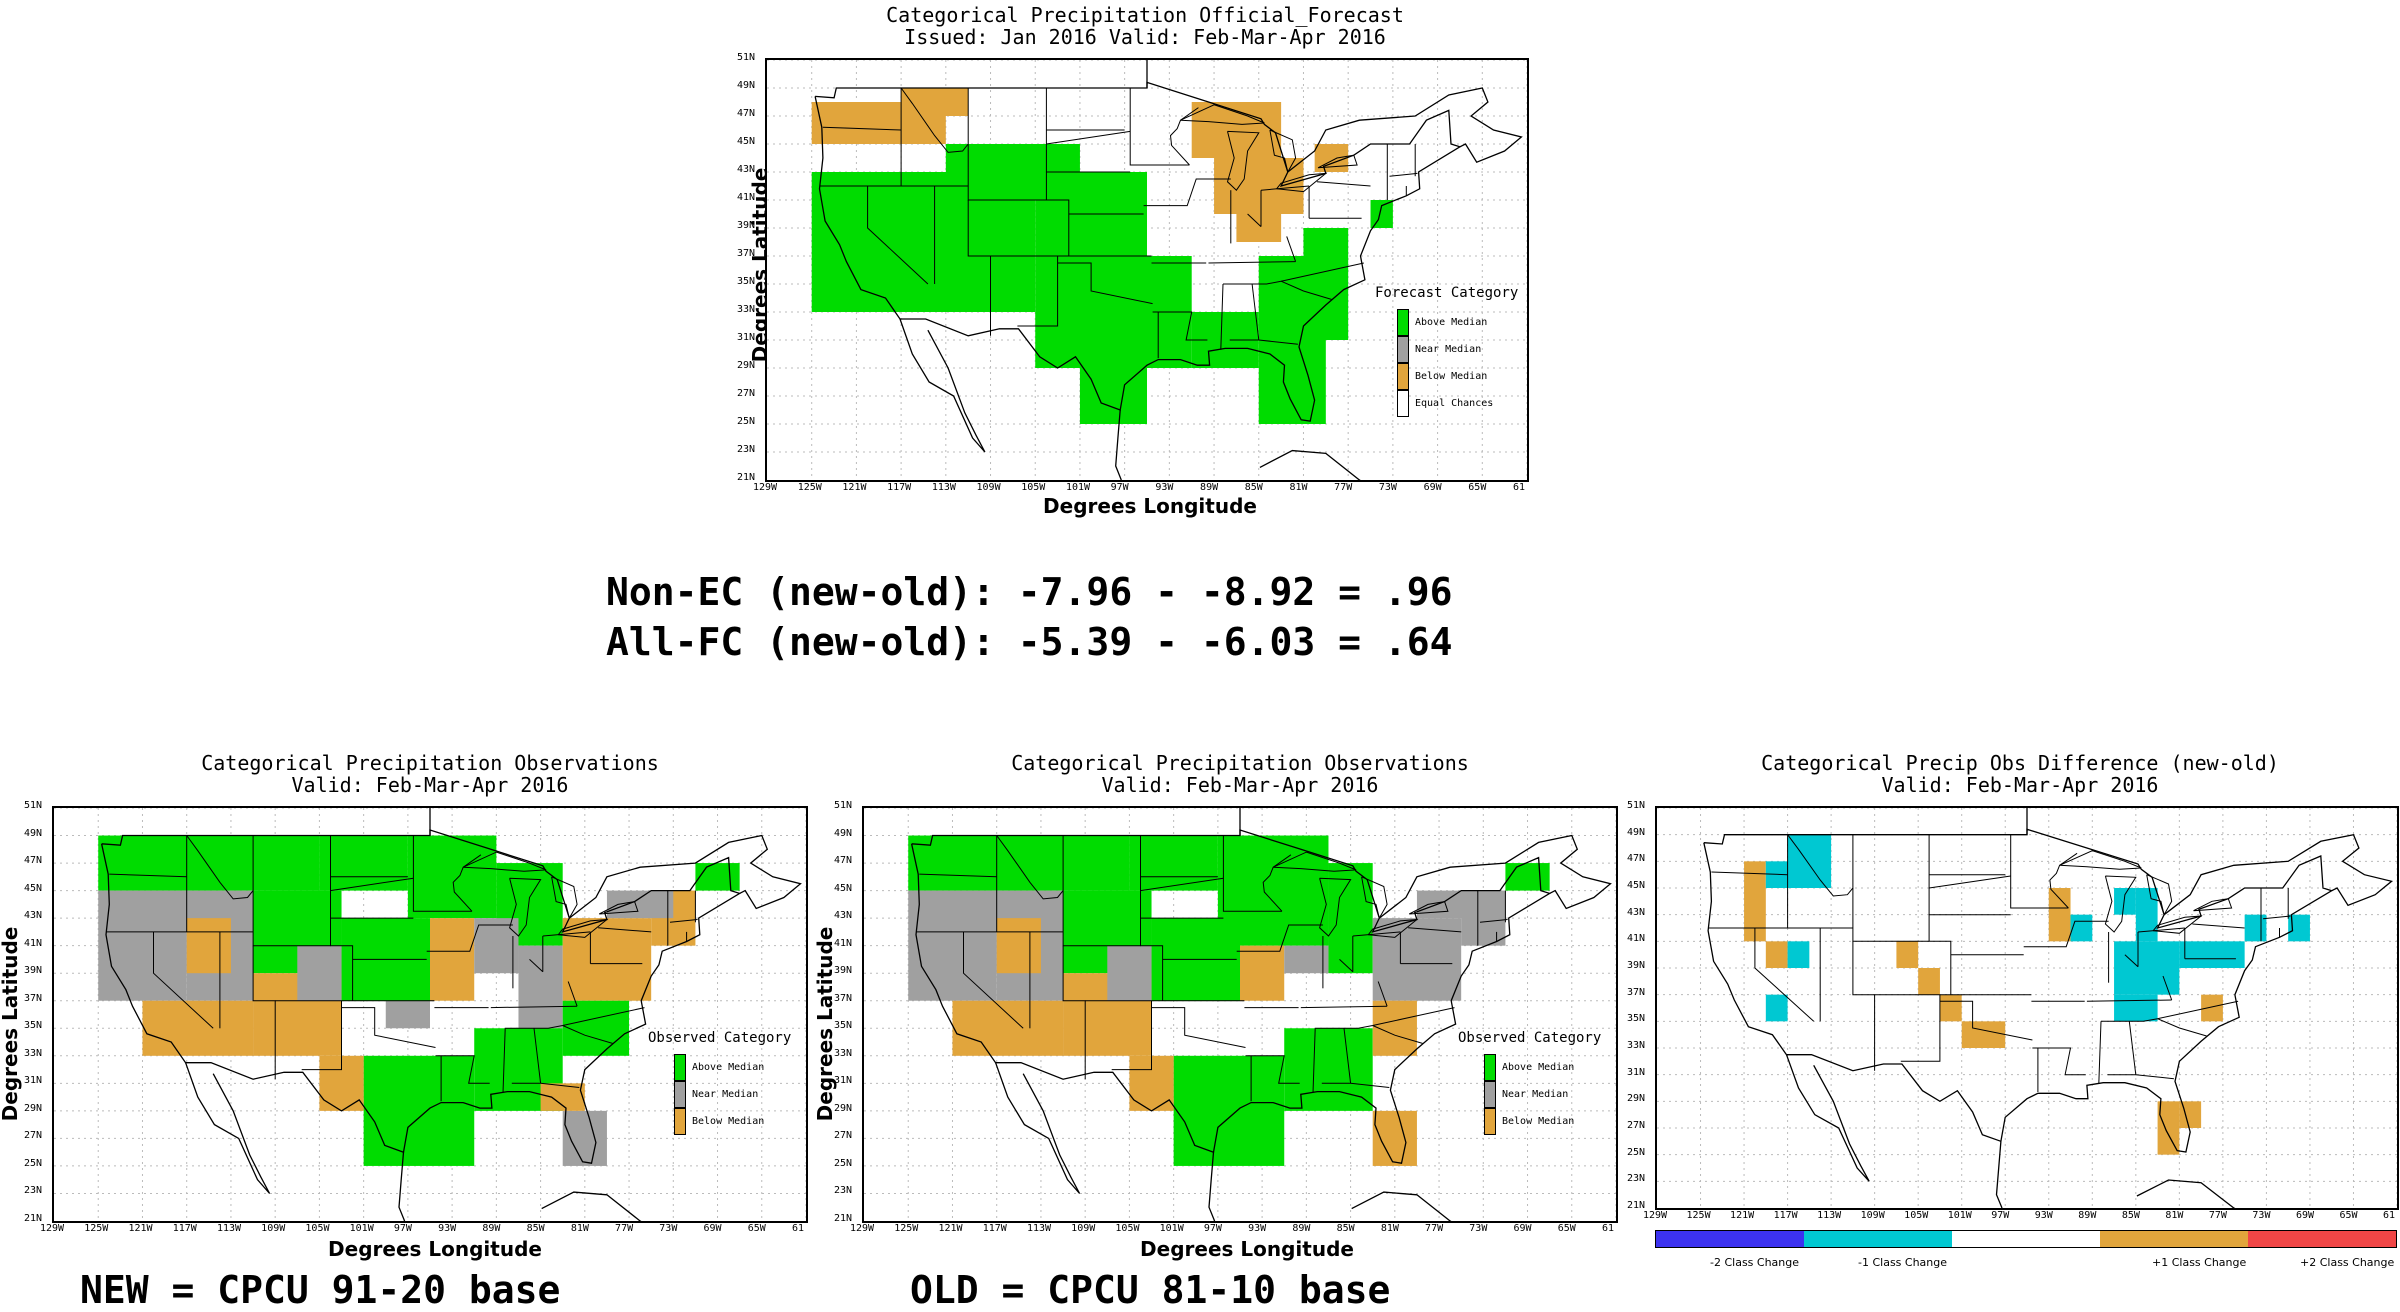 Image resolution: width=2400 pixels, height=1312 pixels. Describe the element at coordinates (1447, 293) in the screenshot. I see `forecast-legend-title: Forecast Category` at that location.